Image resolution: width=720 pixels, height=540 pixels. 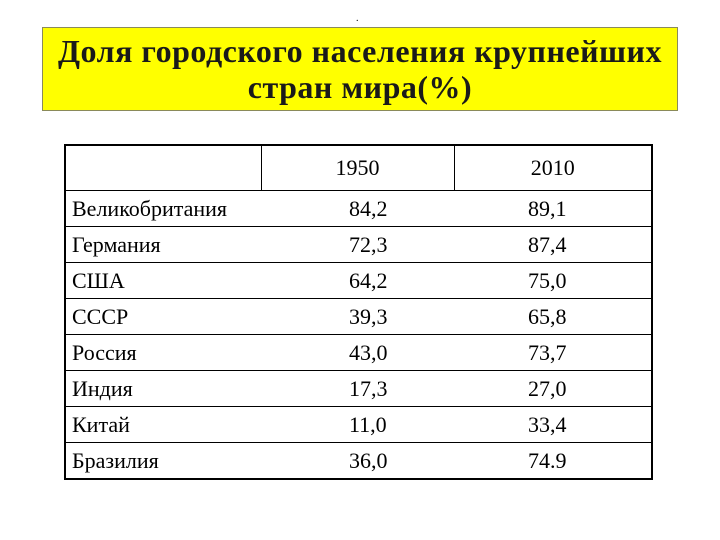 What do you see at coordinates (163, 352) in the screenshot?
I see `country-cell: Россия` at bounding box center [163, 352].